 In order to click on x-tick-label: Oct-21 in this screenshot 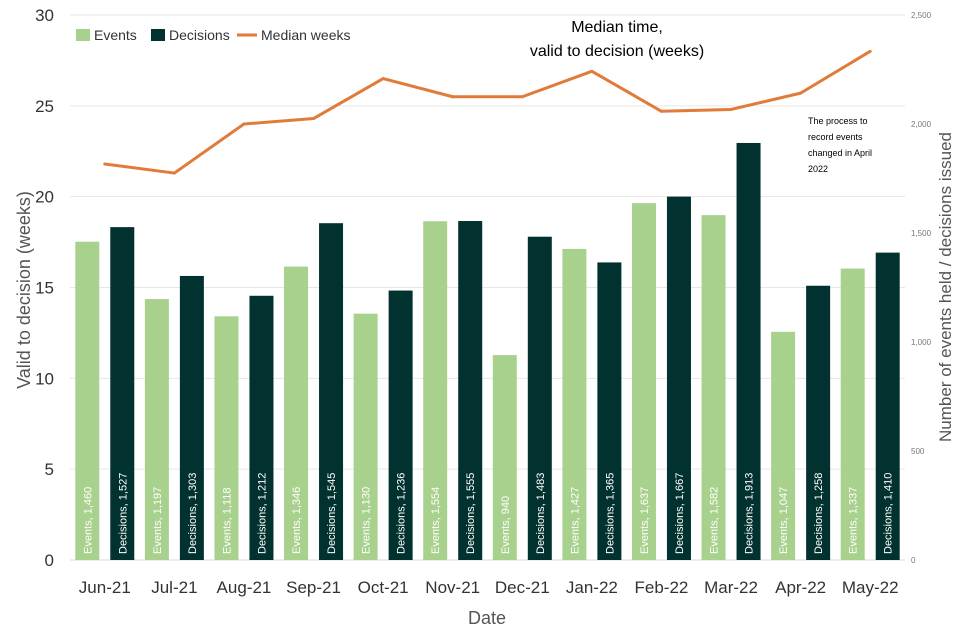, I will do `click(383, 587)`.